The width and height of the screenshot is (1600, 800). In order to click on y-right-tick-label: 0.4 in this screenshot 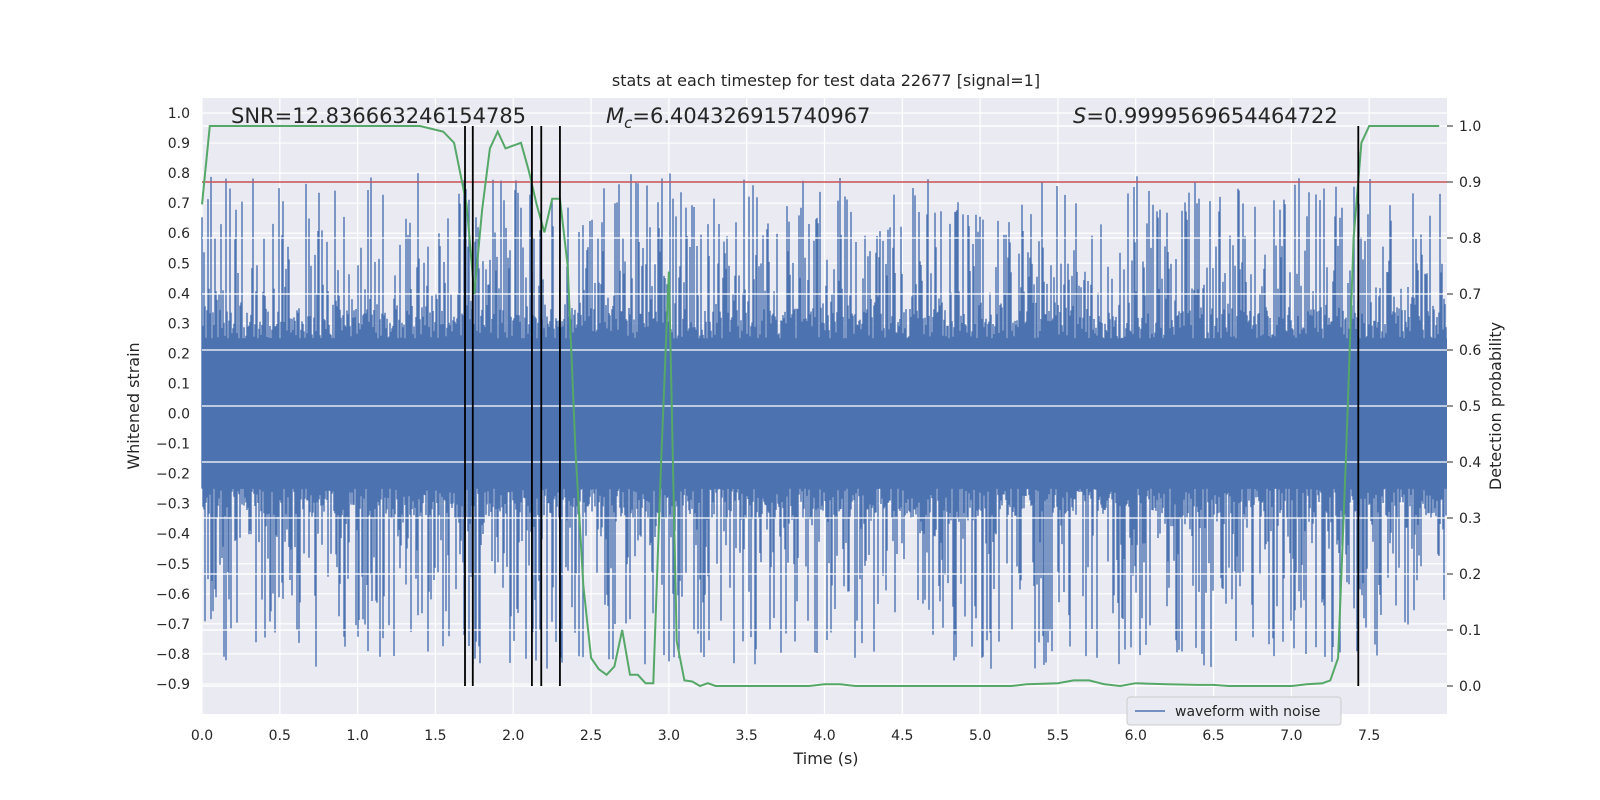, I will do `click(1470, 463)`.